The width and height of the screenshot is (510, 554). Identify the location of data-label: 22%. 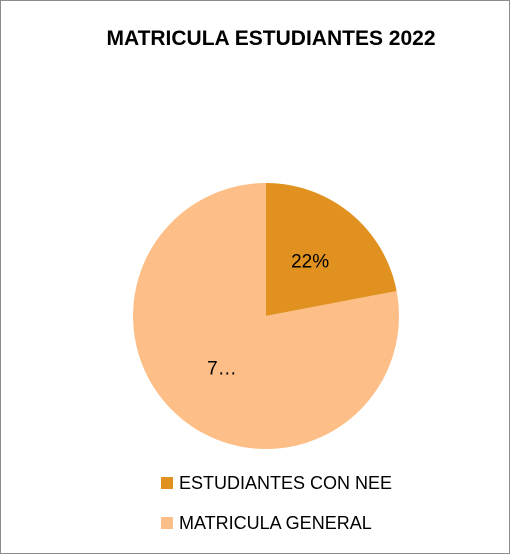
(310, 262).